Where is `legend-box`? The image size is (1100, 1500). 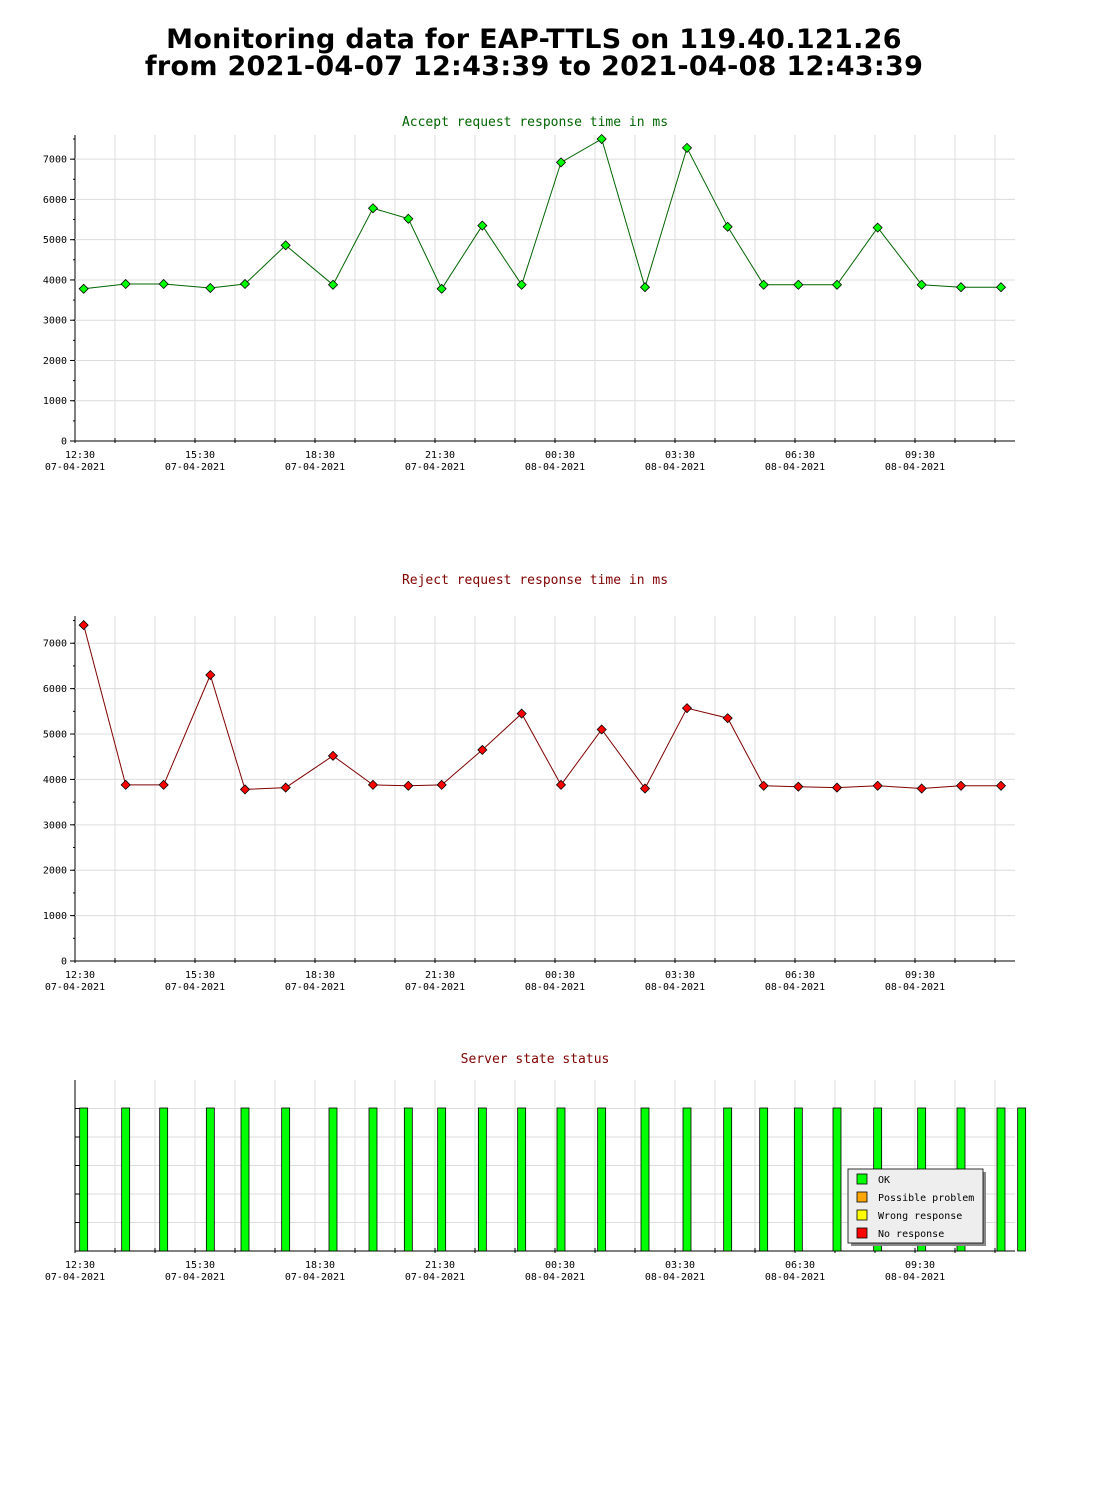 legend-box is located at coordinates (915, 1206).